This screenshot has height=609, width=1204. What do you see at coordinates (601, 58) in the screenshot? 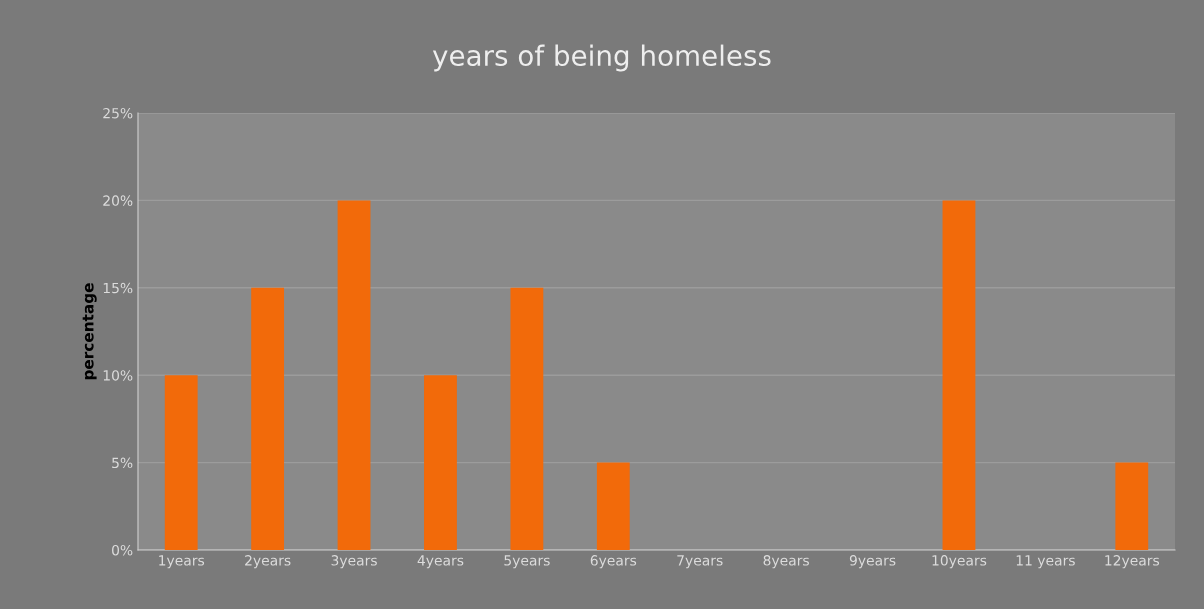
I see `chart-title: years of being homeless` at bounding box center [601, 58].